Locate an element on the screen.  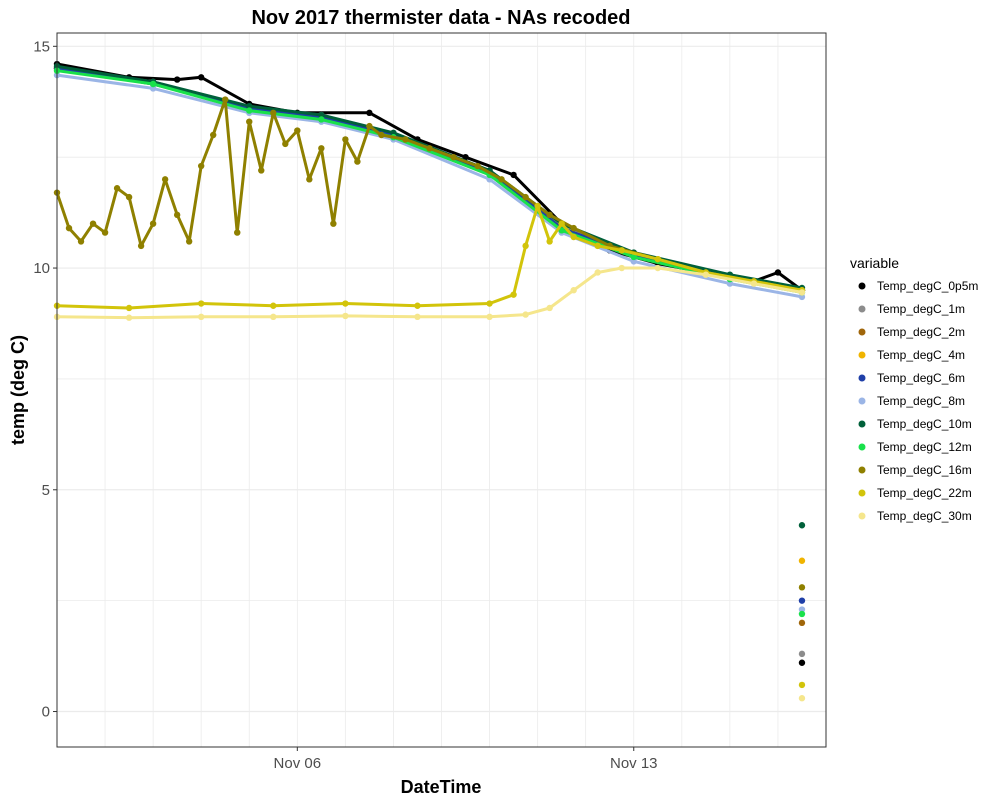
legend-label: Temp_degC_12m is located at coordinates (924, 447).